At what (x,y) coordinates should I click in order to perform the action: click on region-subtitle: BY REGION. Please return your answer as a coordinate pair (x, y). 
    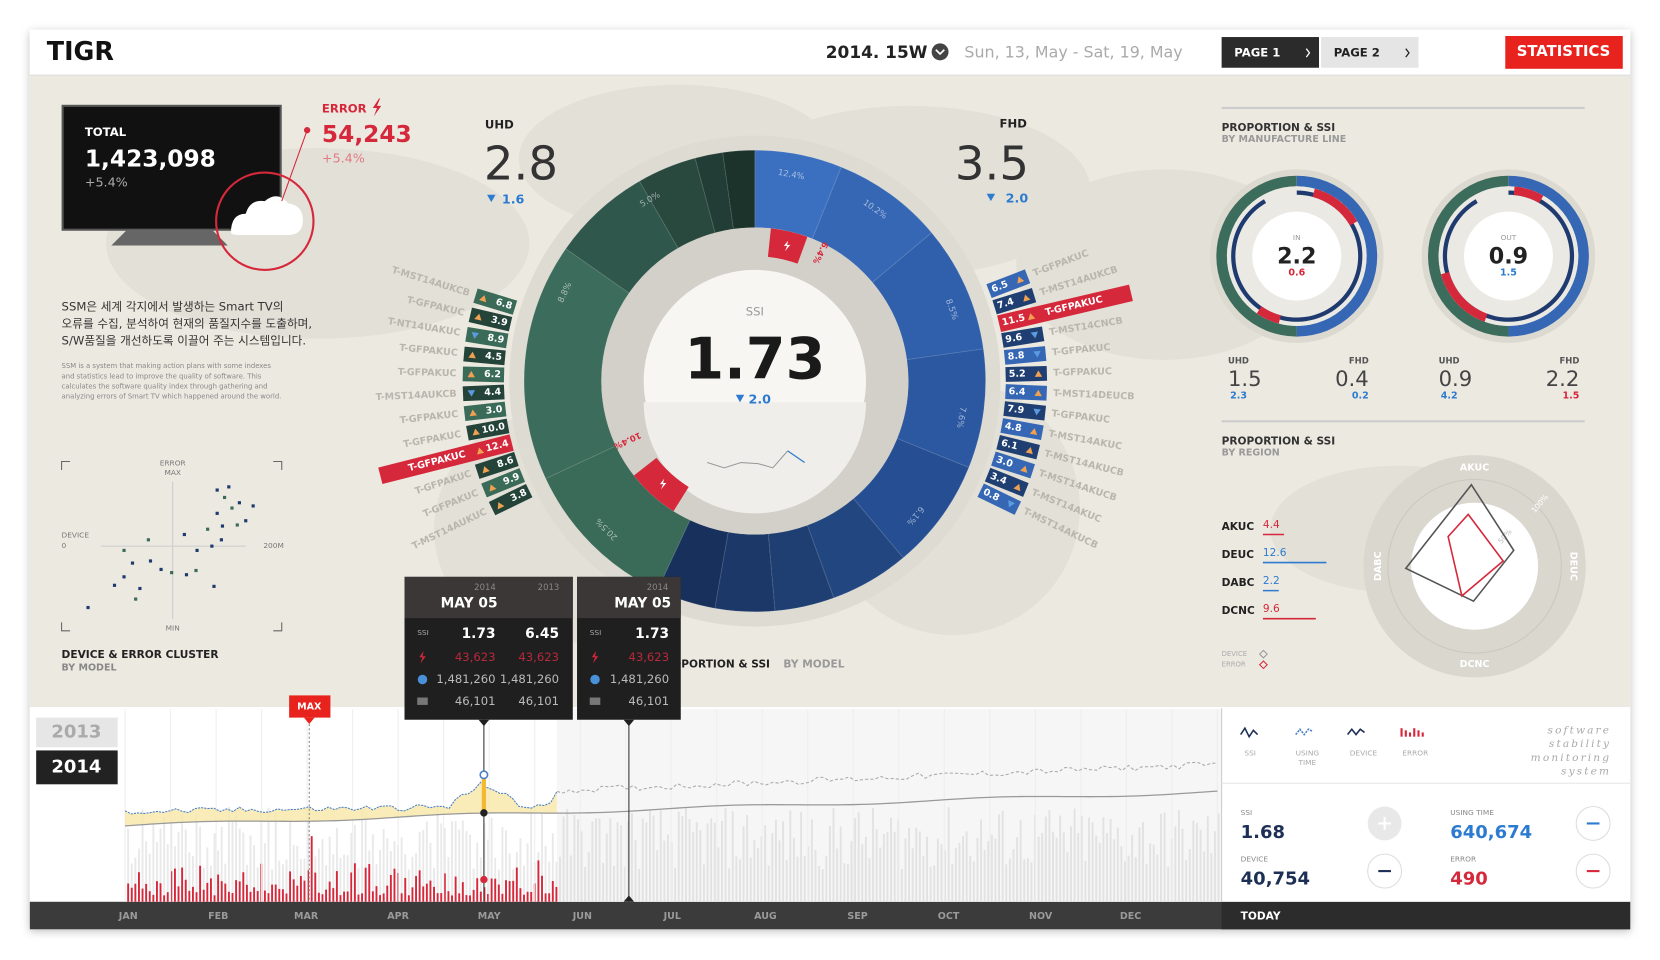
    Looking at the image, I should click on (1251, 453).